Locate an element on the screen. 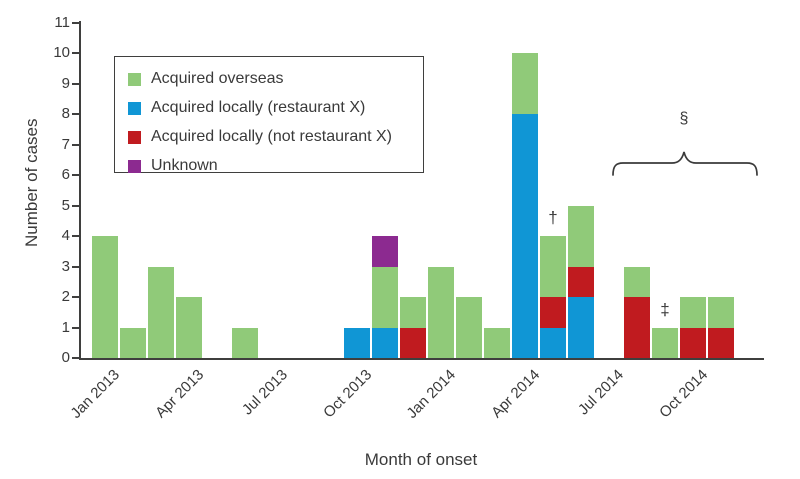 The width and height of the screenshot is (800, 479). legend-item-unknown: Unknown is located at coordinates (275, 166).